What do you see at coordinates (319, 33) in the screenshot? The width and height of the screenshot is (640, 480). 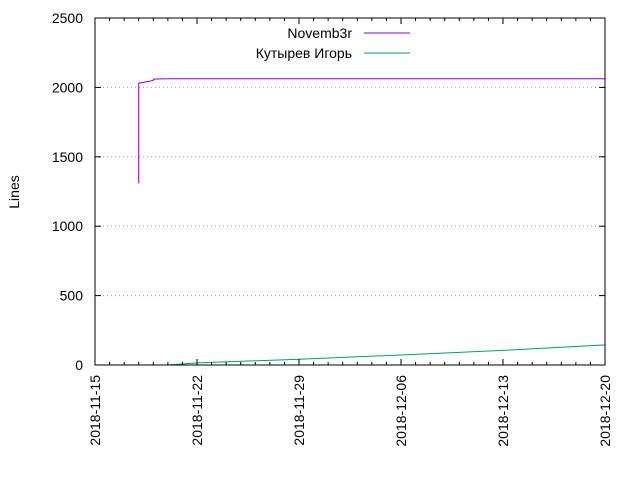 I see `legend-label: Novemb3r` at bounding box center [319, 33].